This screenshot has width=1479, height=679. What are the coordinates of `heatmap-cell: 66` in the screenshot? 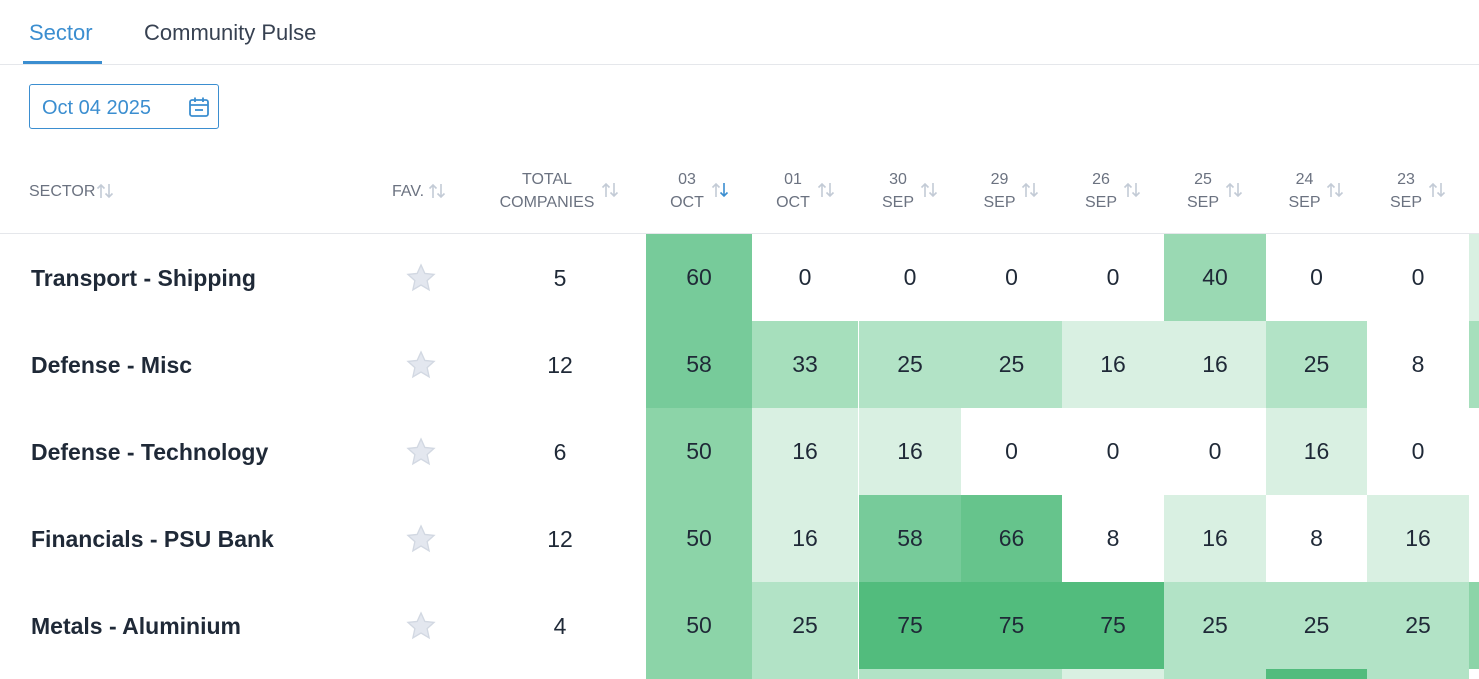 It's located at (1011, 538).